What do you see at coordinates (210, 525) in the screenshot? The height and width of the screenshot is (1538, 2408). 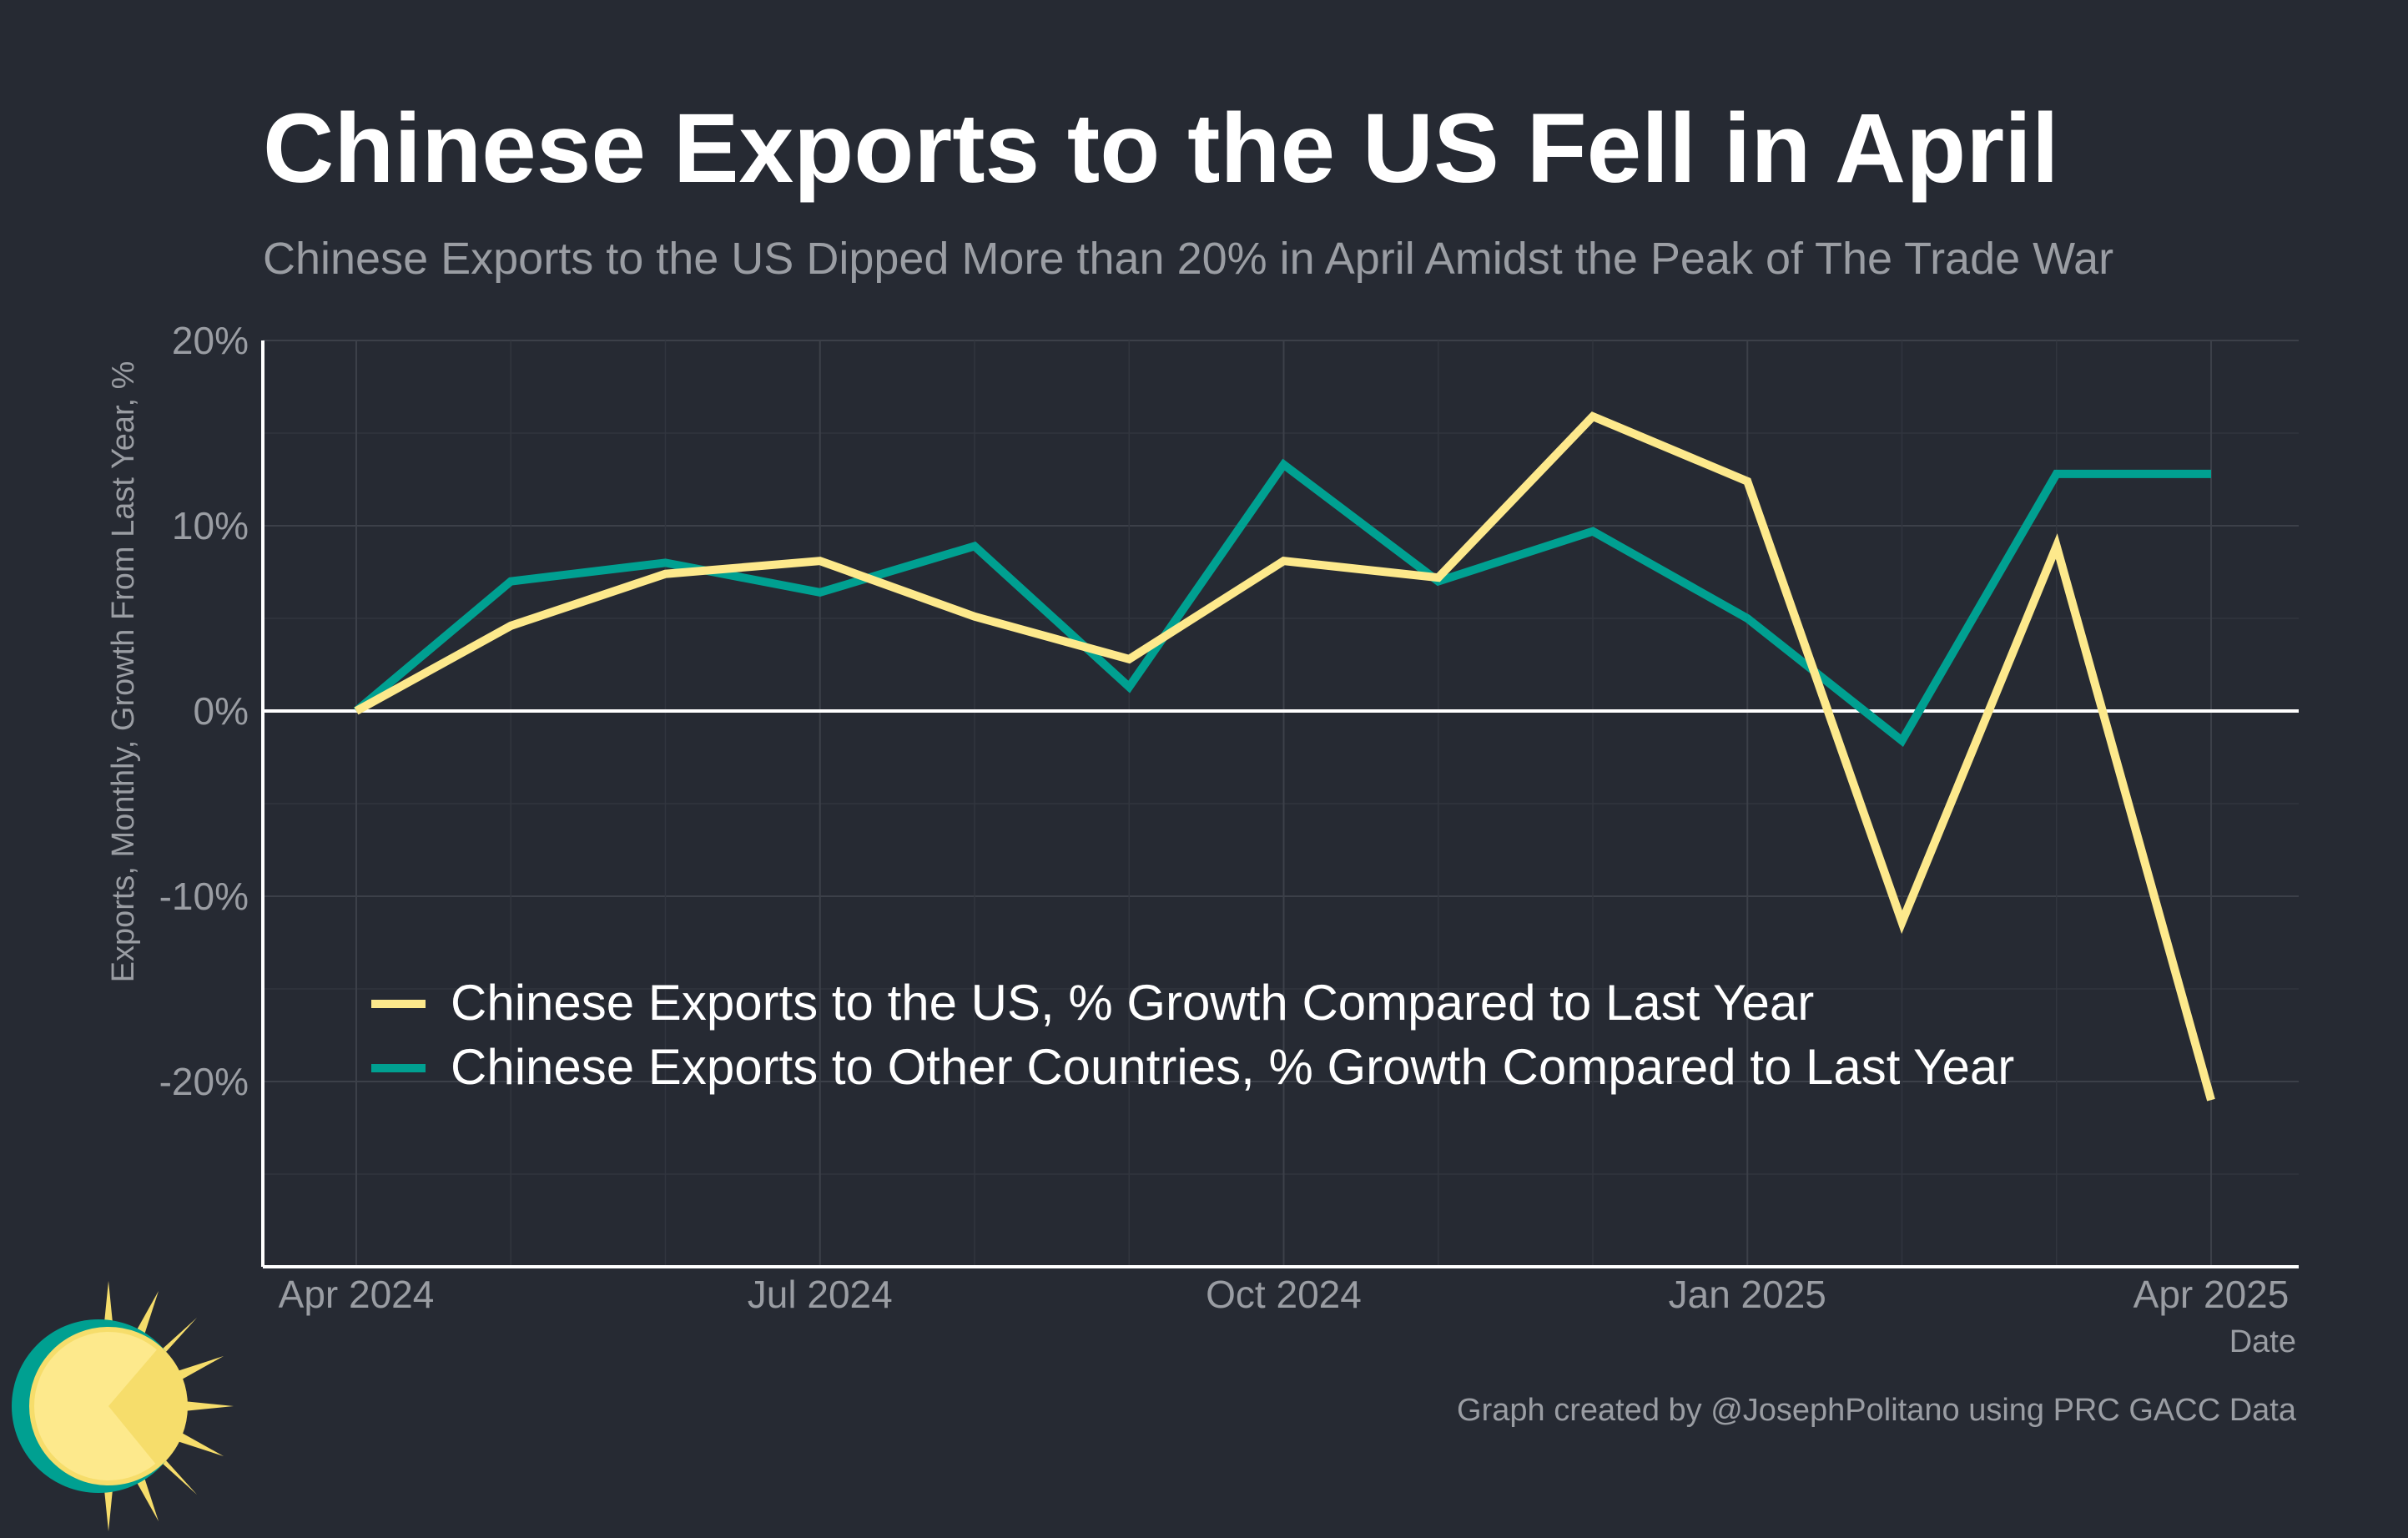 I see `y-tick-label: 10%` at bounding box center [210, 525].